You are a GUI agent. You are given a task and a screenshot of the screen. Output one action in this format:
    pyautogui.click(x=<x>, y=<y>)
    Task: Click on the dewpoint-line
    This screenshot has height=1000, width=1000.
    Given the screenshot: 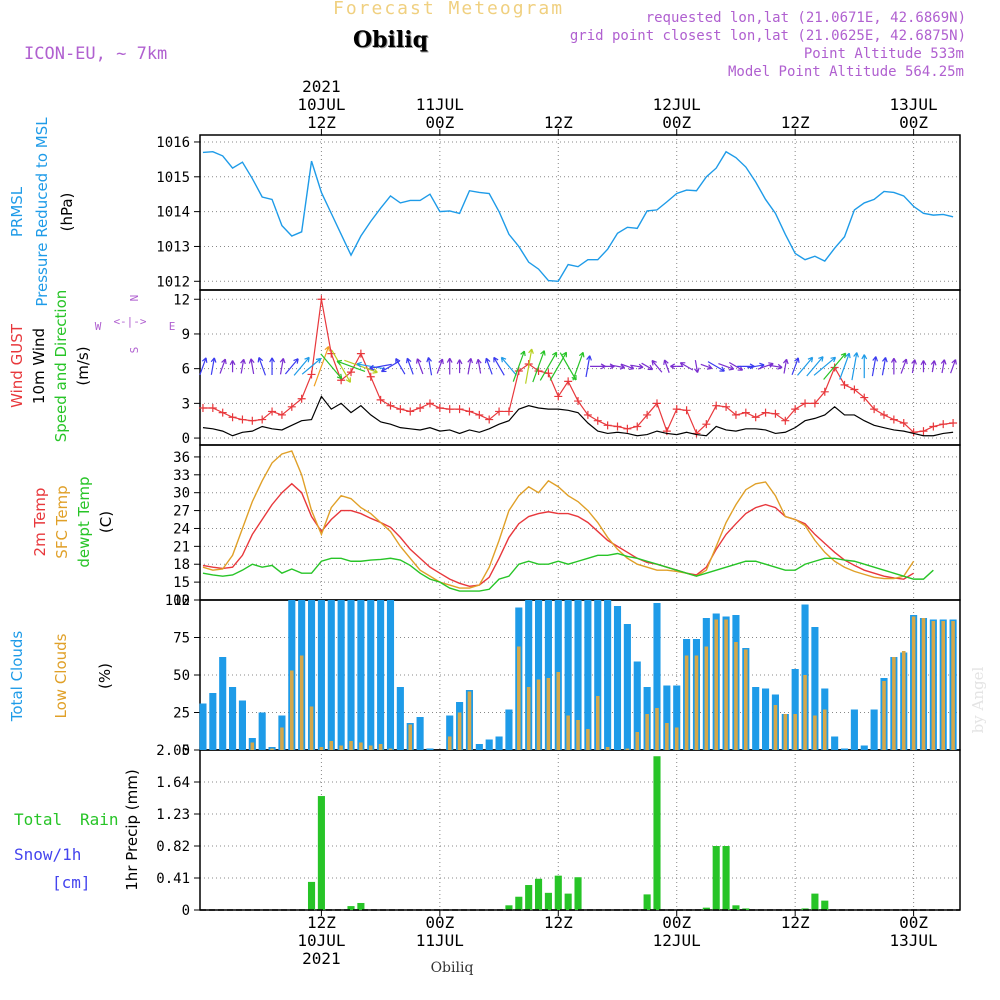 What is the action you would take?
    pyautogui.click(x=568, y=572)
    